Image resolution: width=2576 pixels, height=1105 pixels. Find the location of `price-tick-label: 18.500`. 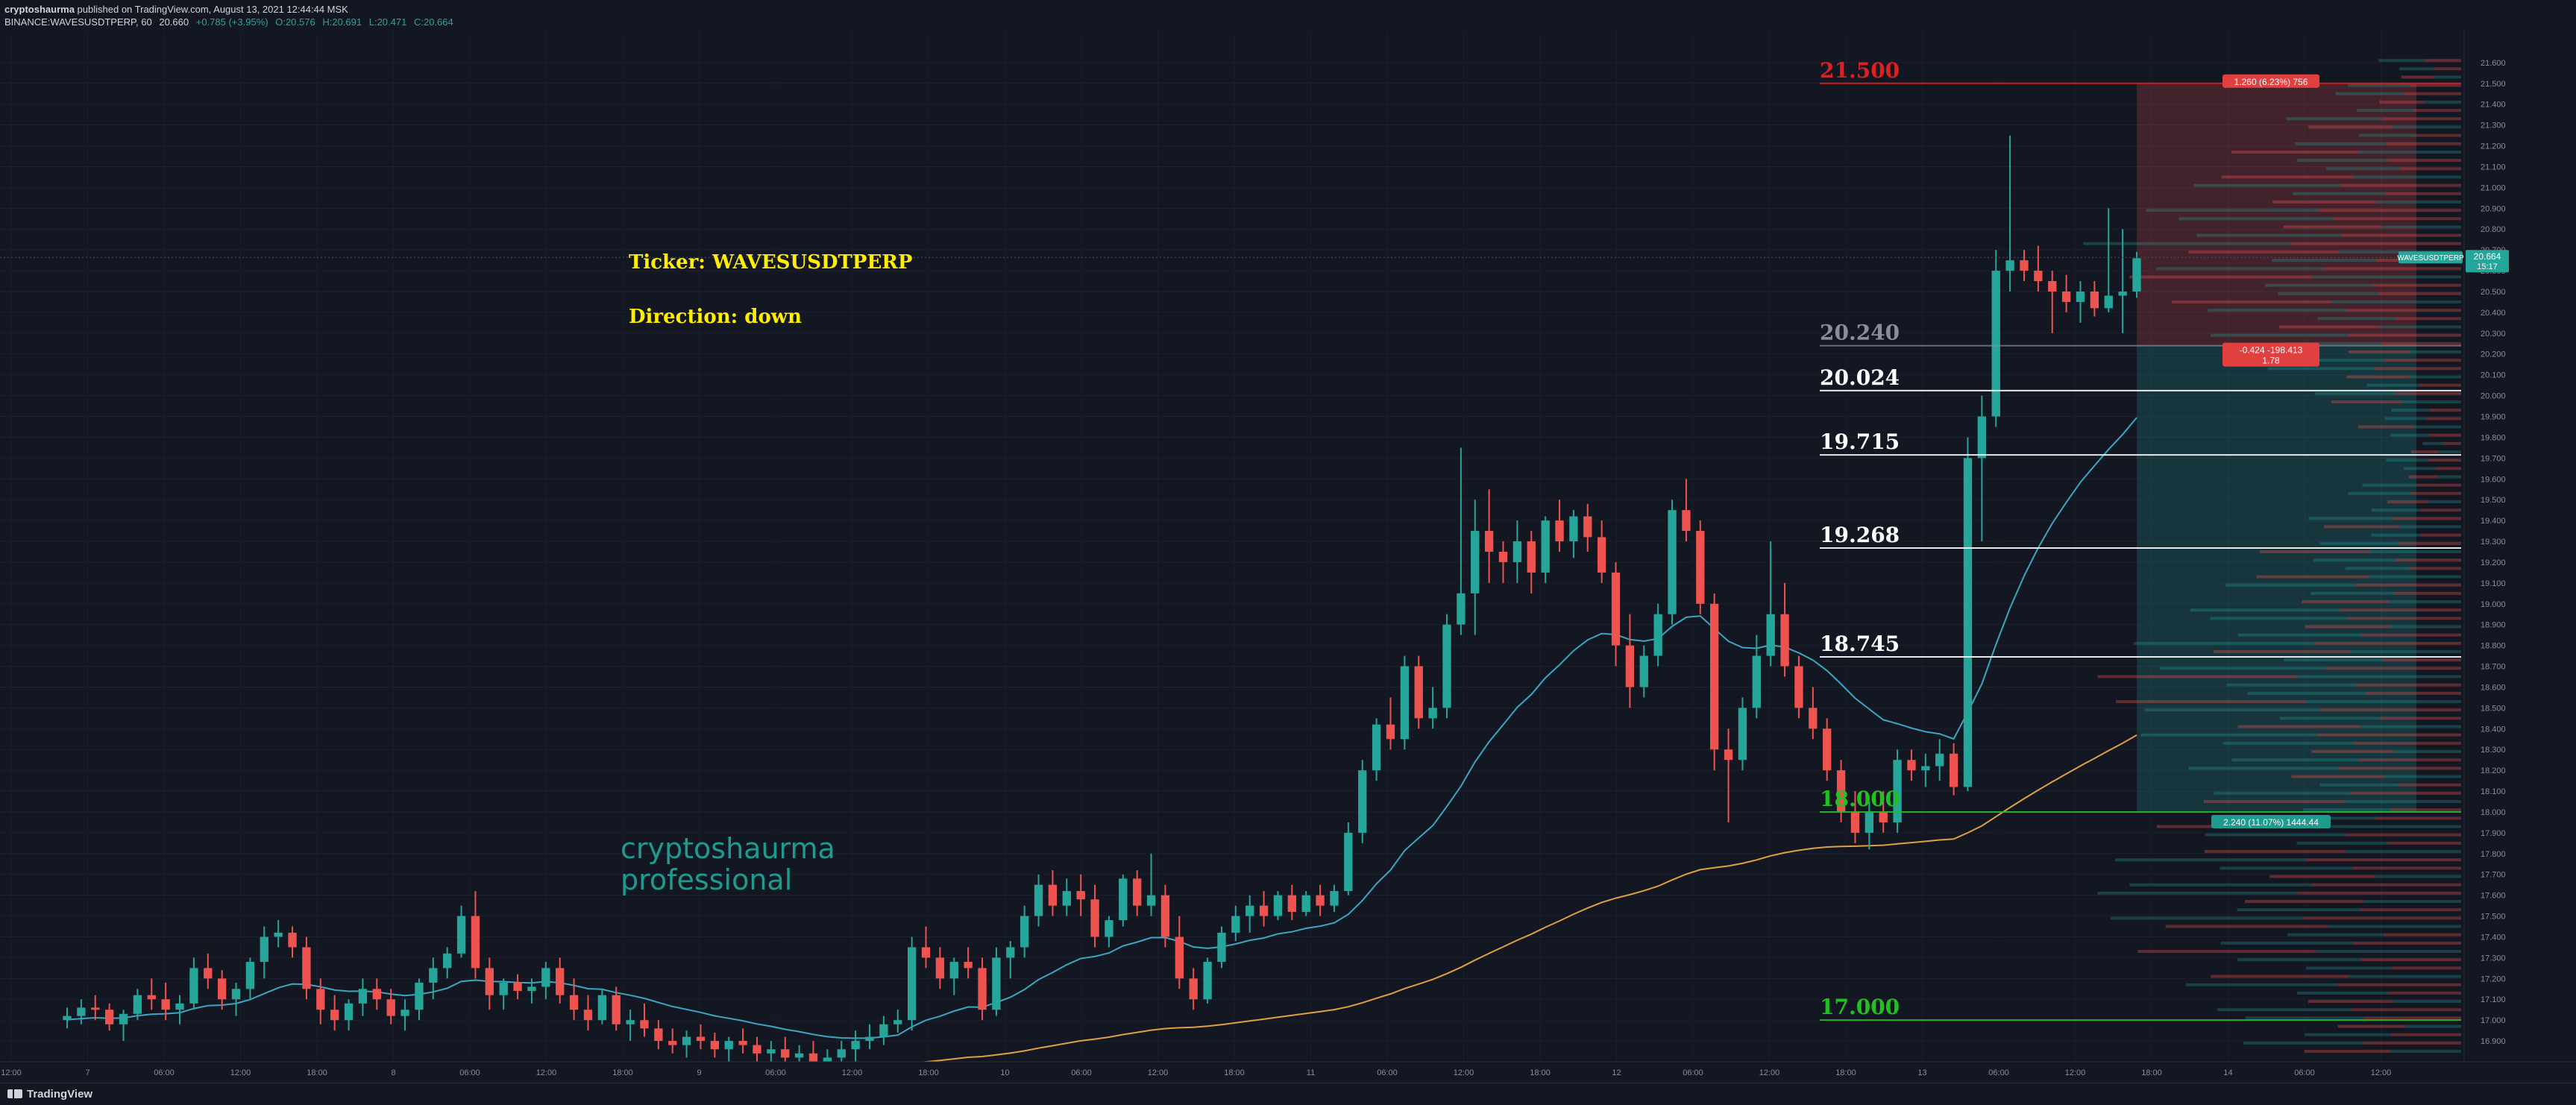

price-tick-label: 18.500 is located at coordinates (2494, 708).